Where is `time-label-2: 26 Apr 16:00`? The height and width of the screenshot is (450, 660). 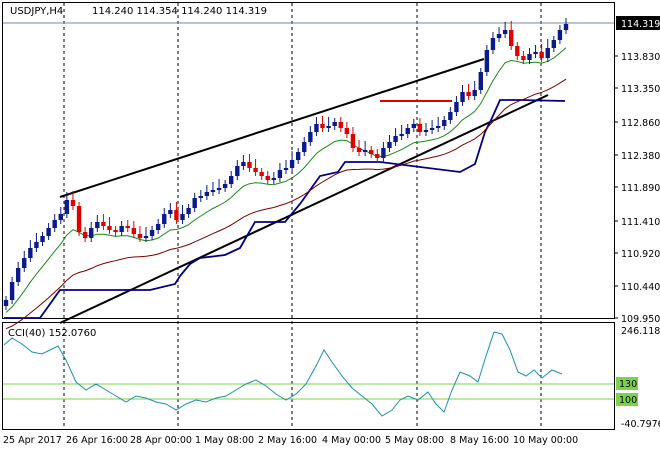 time-label-2: 26 Apr 16:00 is located at coordinates (97, 440).